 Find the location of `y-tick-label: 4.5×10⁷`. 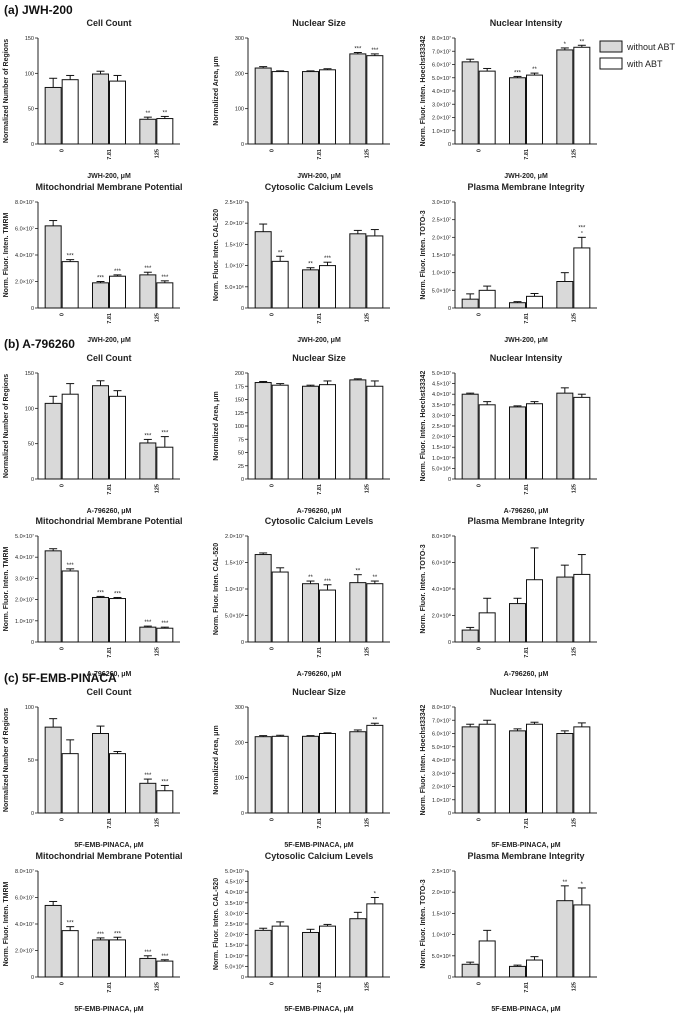

y-tick-label: 4.5×10⁷ is located at coordinates (234, 882).